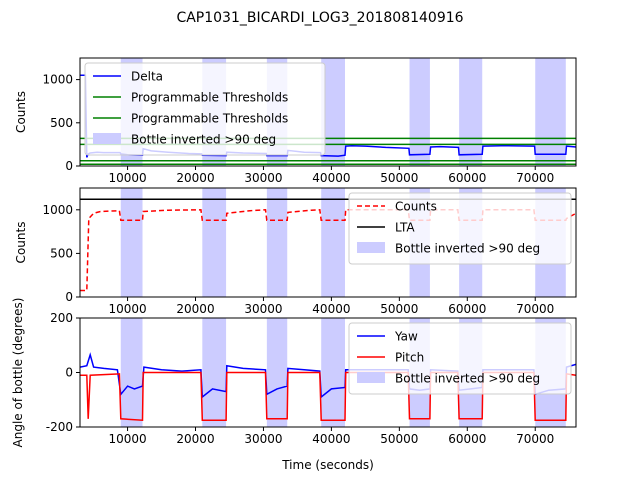 Image resolution: width=640 pixels, height=480 pixels. What do you see at coordinates (147, 77) in the screenshot?
I see `legend-label: Delta` at bounding box center [147, 77].